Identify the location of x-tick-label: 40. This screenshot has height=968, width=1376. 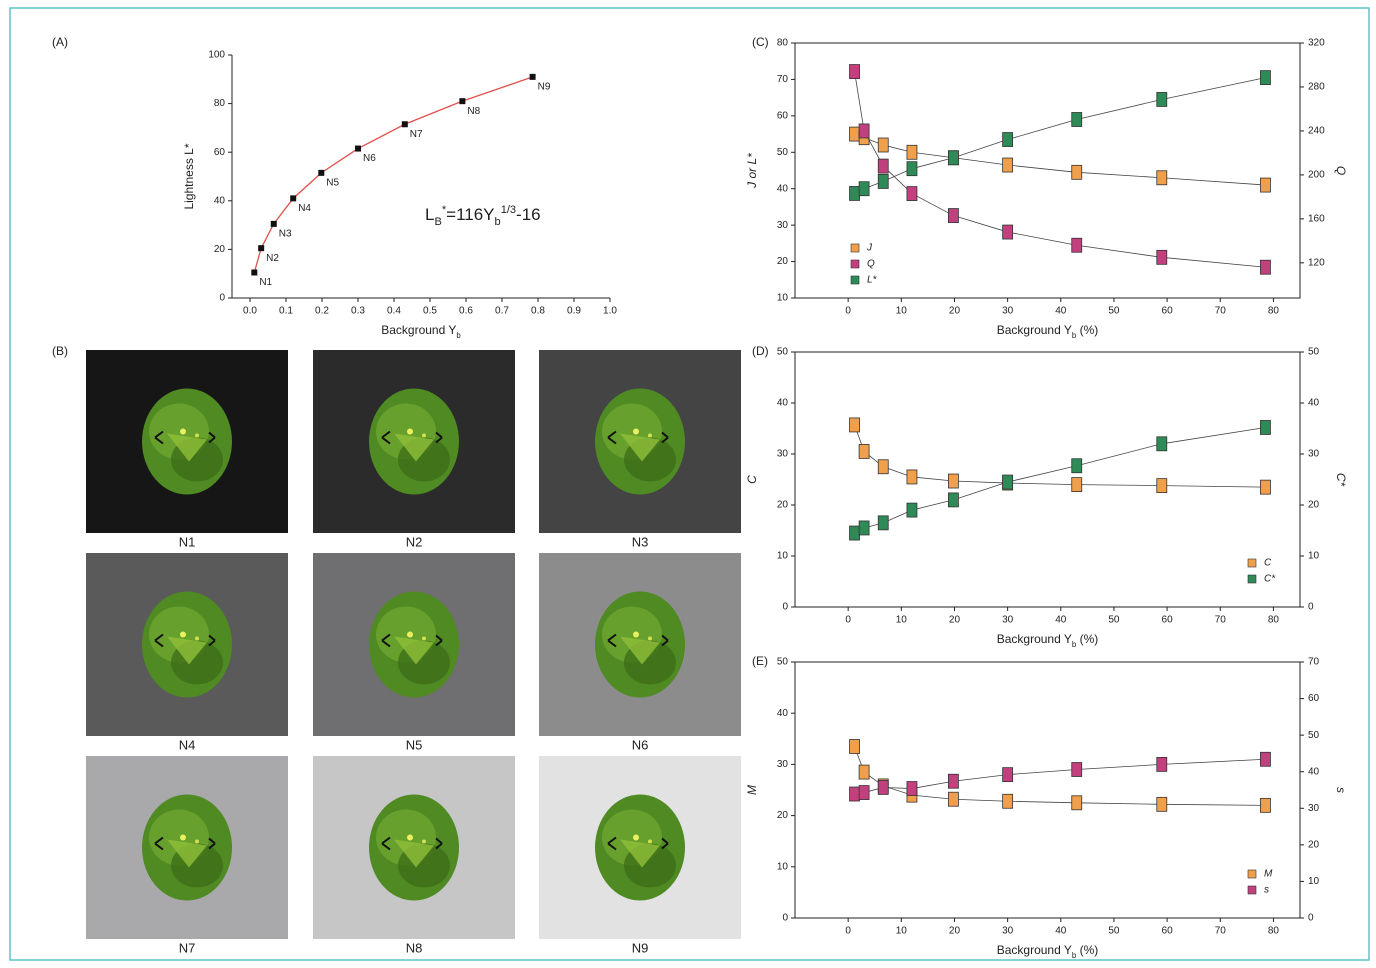
(1061, 620).